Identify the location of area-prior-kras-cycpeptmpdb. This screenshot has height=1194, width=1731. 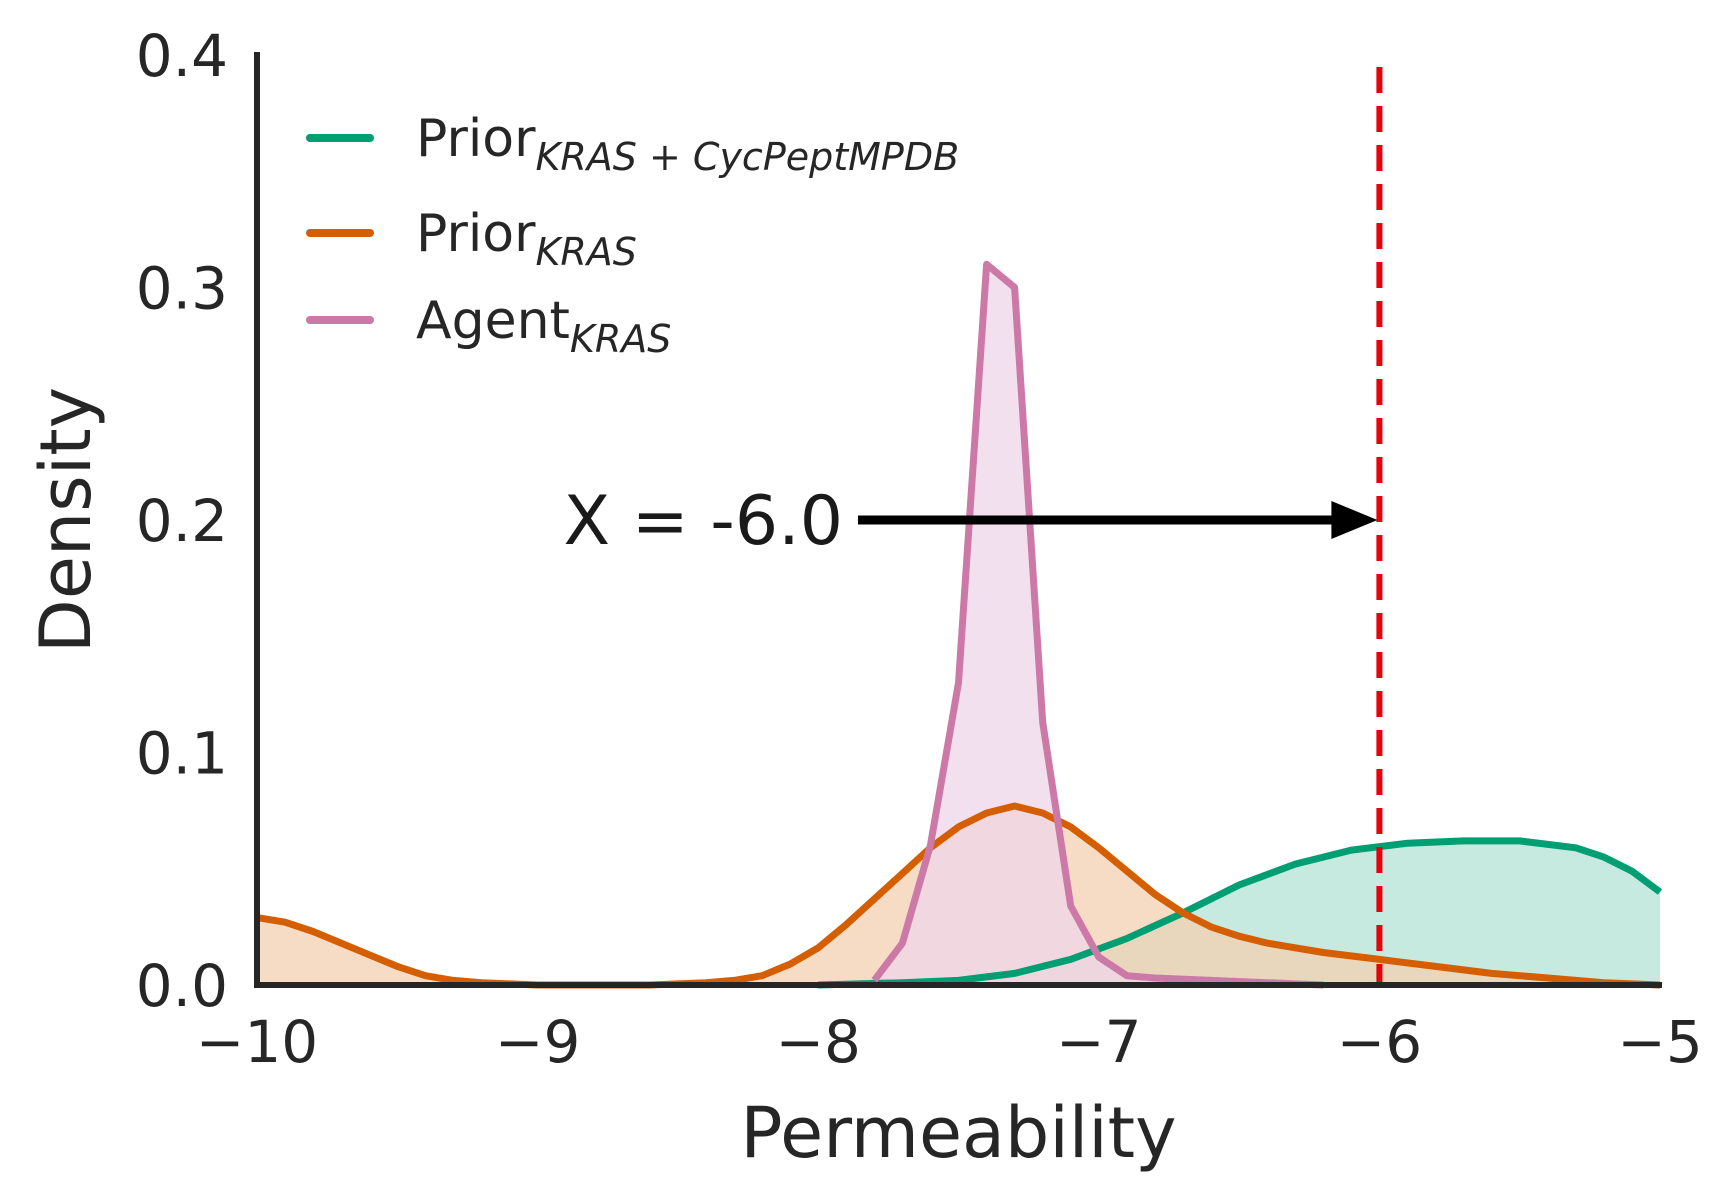
(1239, 912).